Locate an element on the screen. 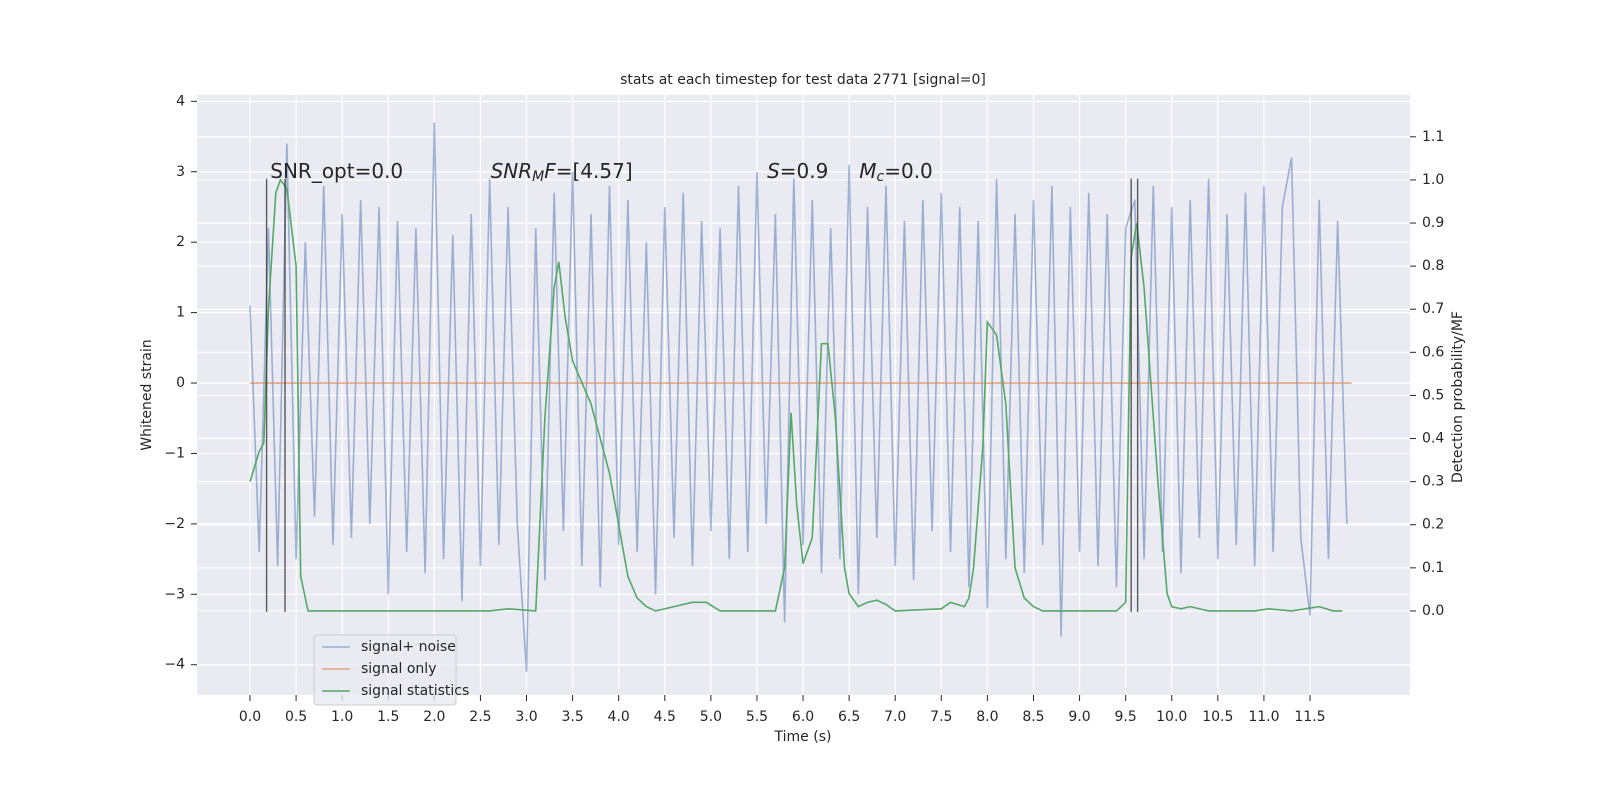 This screenshot has height=800, width=1600. legend-box is located at coordinates (385, 670).